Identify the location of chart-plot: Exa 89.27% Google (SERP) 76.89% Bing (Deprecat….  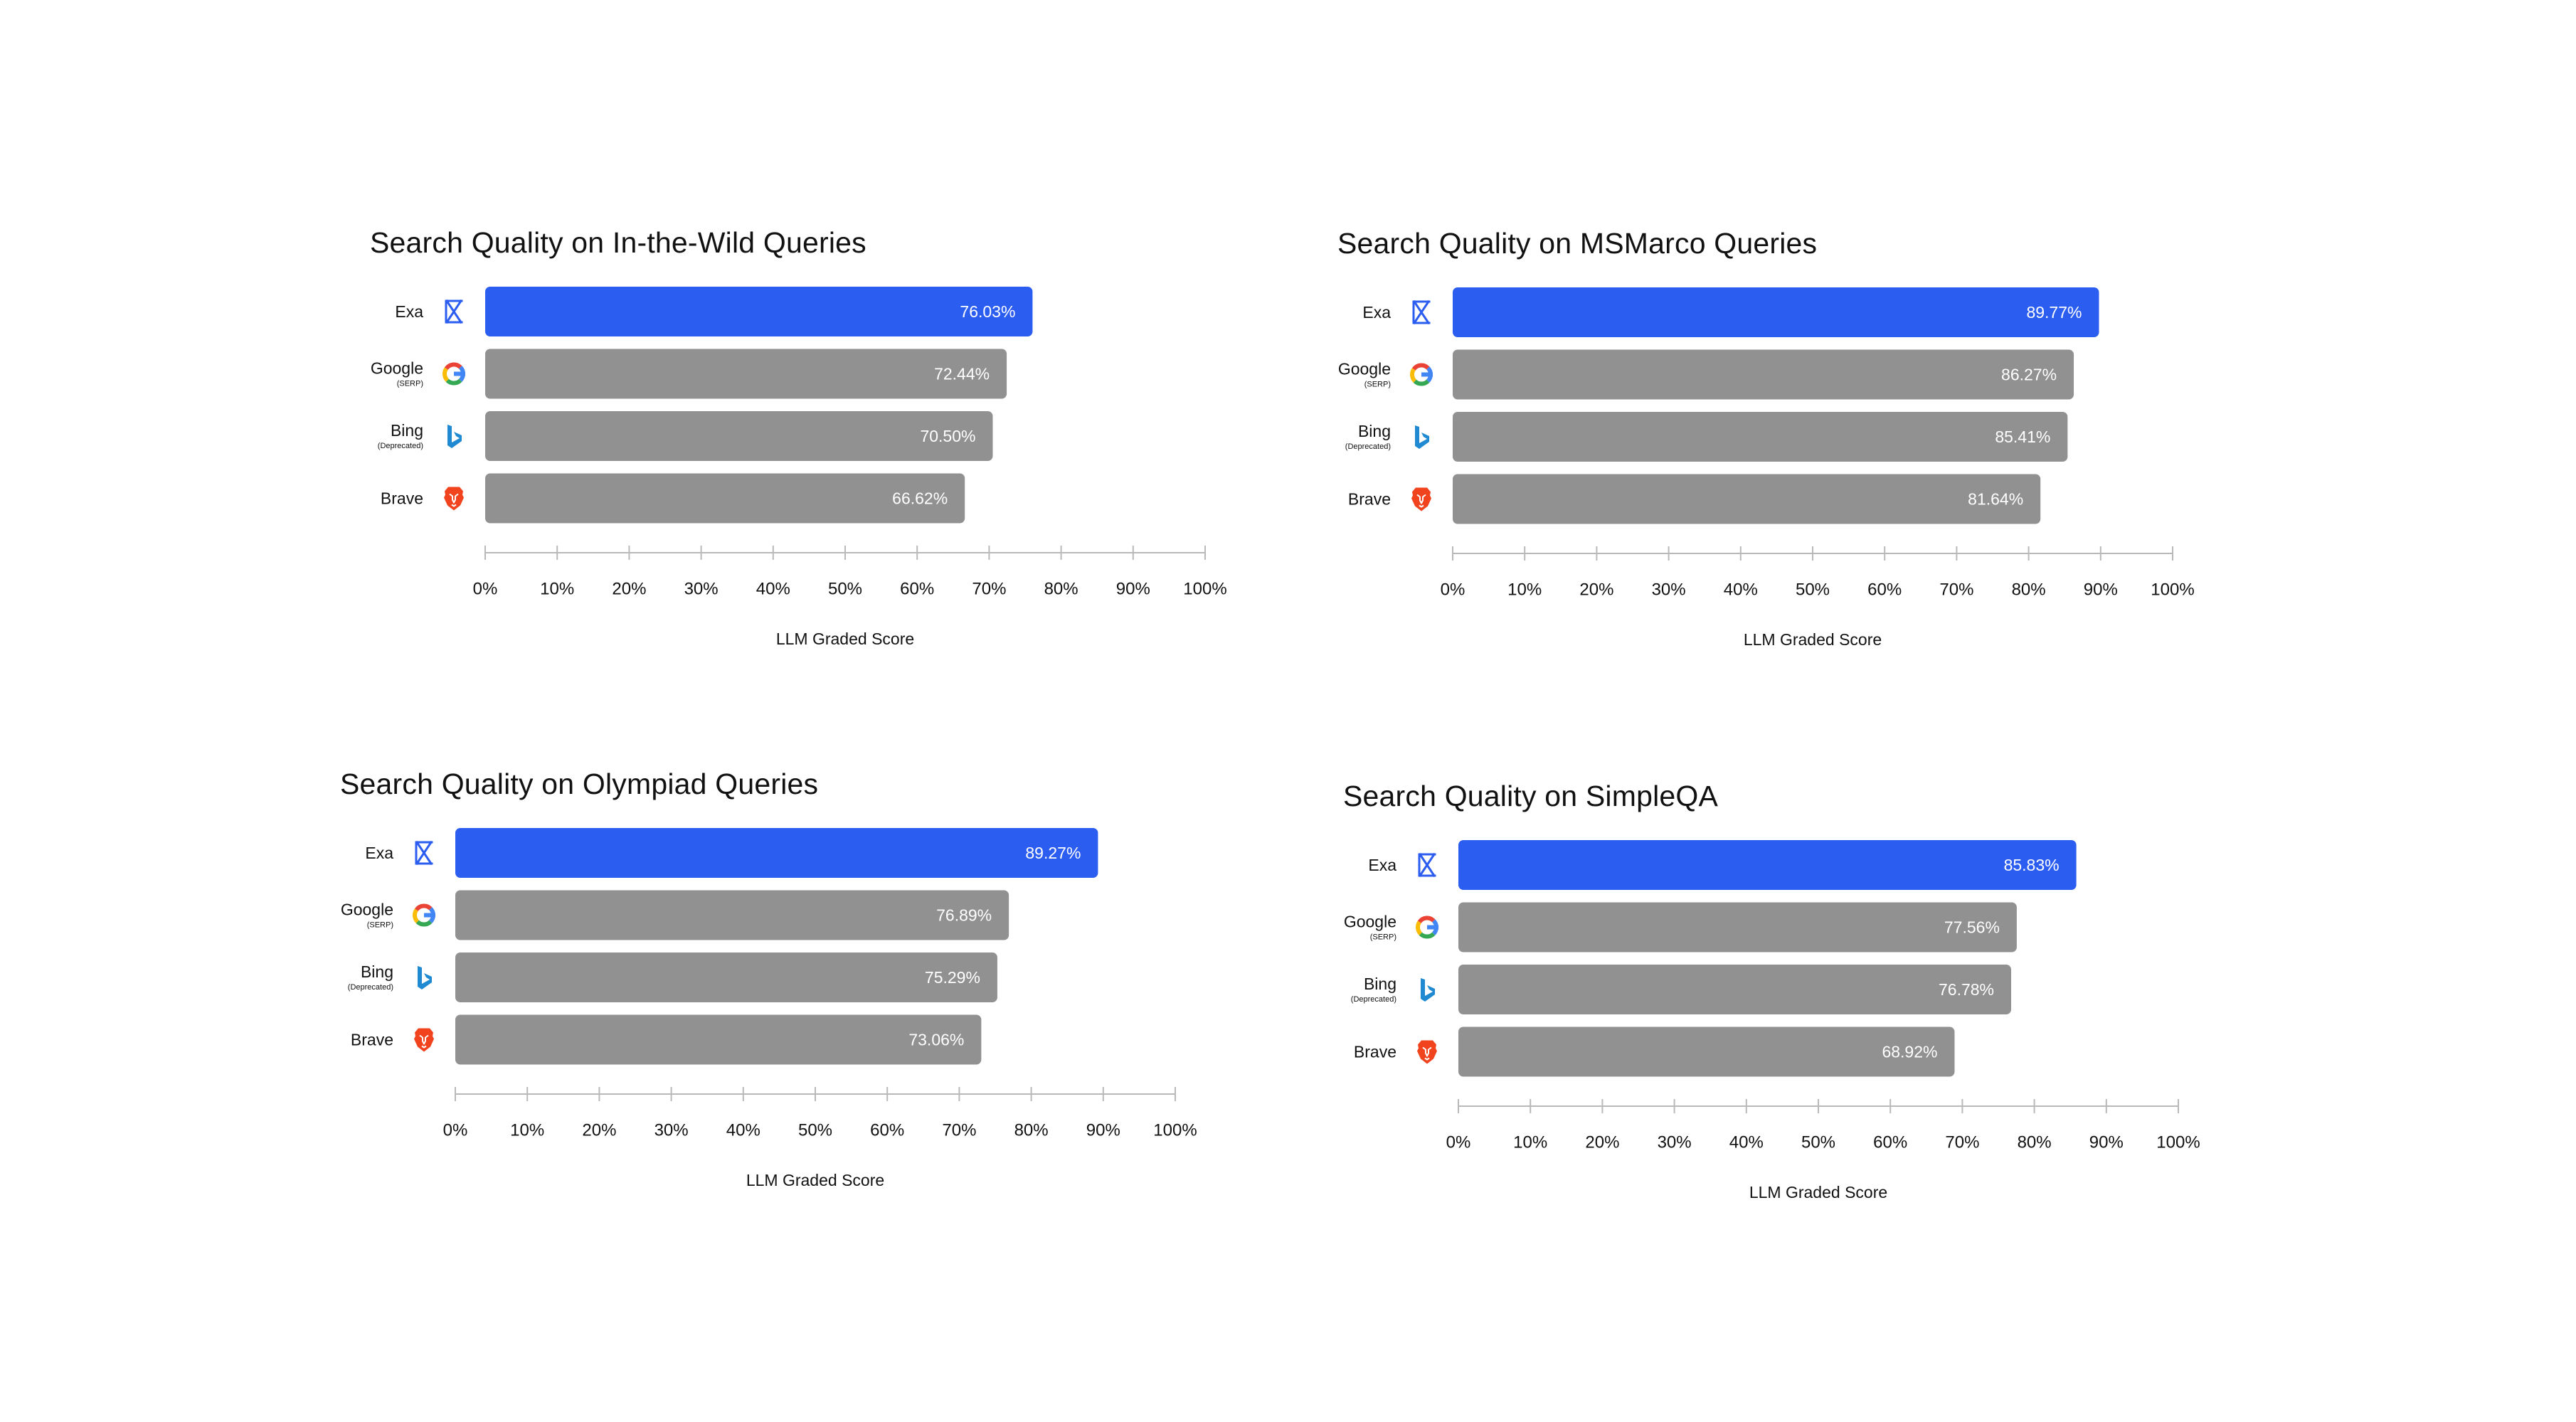
(769, 1009).